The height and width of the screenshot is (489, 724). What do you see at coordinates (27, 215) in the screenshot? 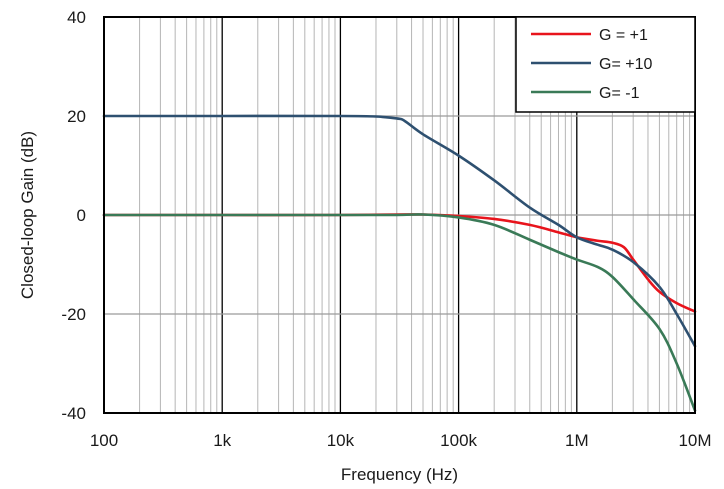
I see `y-axis-title: Closed-loop Gain (dB)` at bounding box center [27, 215].